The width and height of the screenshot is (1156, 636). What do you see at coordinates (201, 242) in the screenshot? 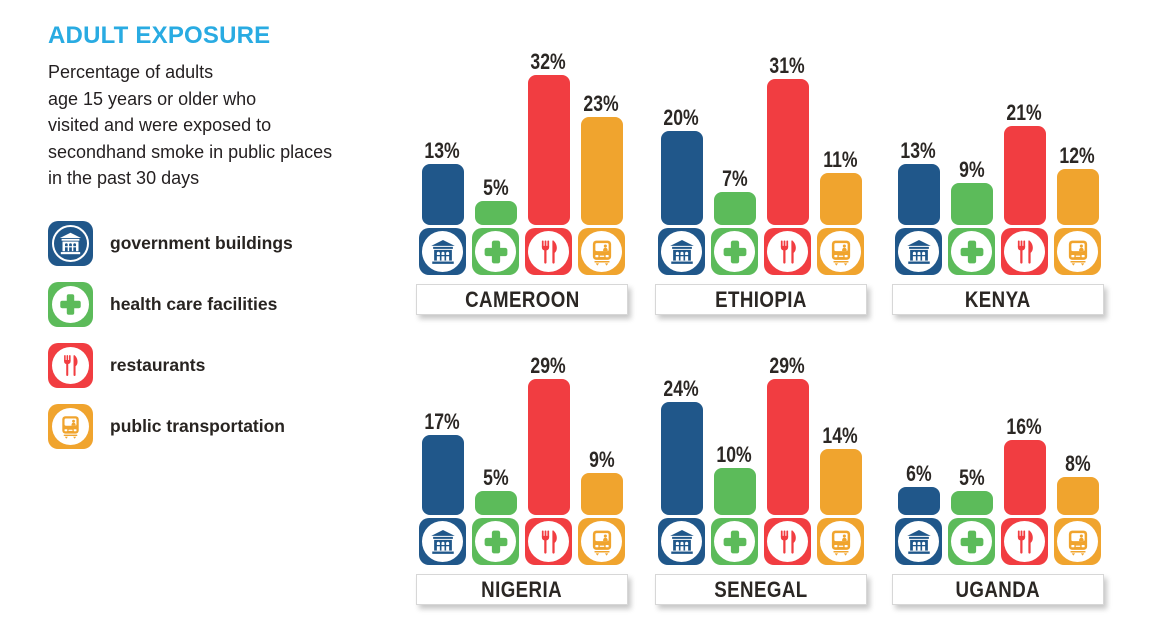
I see `legend-label: government buildings` at bounding box center [201, 242].